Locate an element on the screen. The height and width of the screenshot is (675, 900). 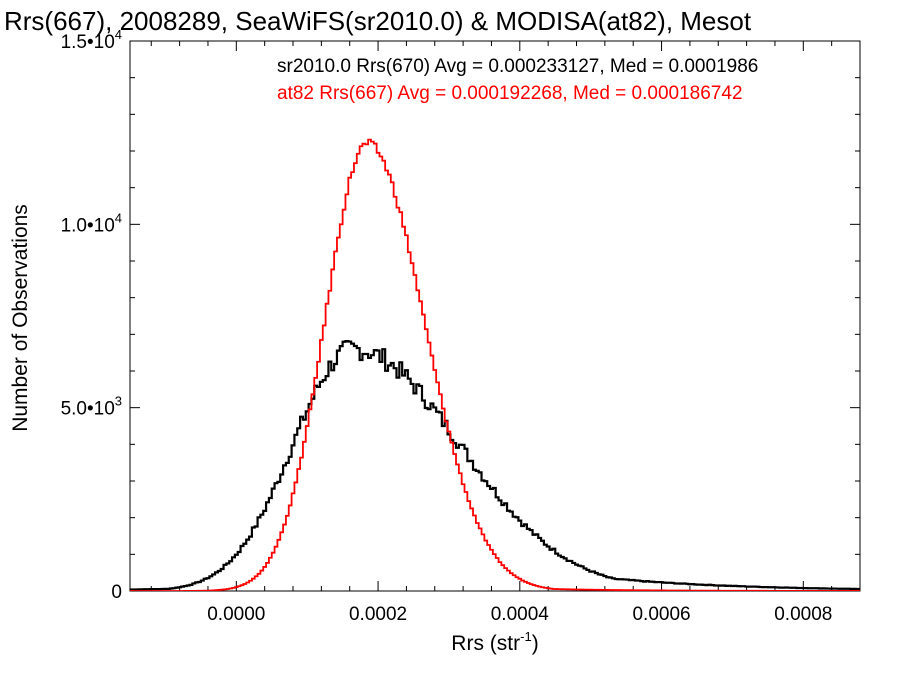
y-tick-label-mantissa: 5.0•10 is located at coordinates (88, 409).